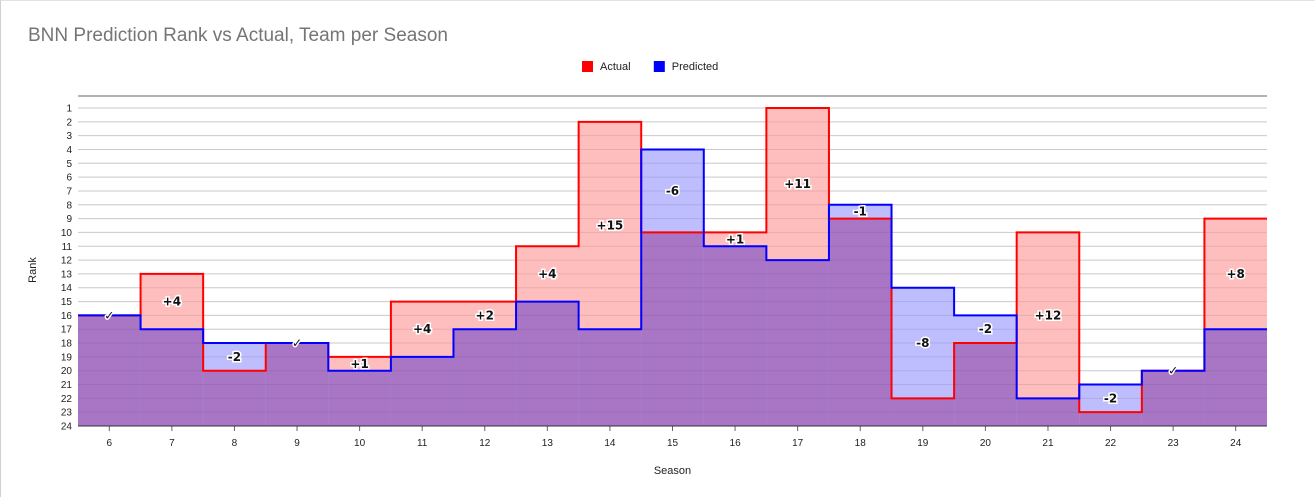 This screenshot has width=1316, height=498. Describe the element at coordinates (548, 443) in the screenshot. I see `x-tick-label: 13` at that location.